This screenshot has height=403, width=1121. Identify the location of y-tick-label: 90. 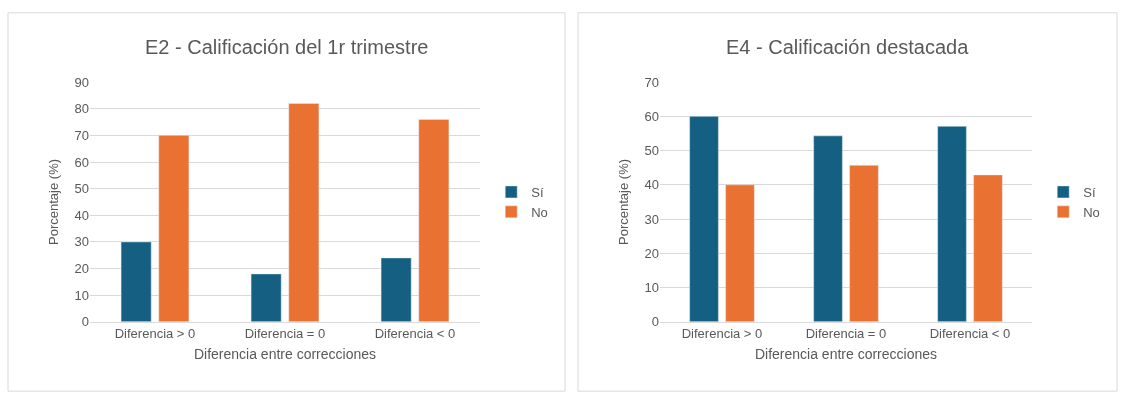
(81, 82).